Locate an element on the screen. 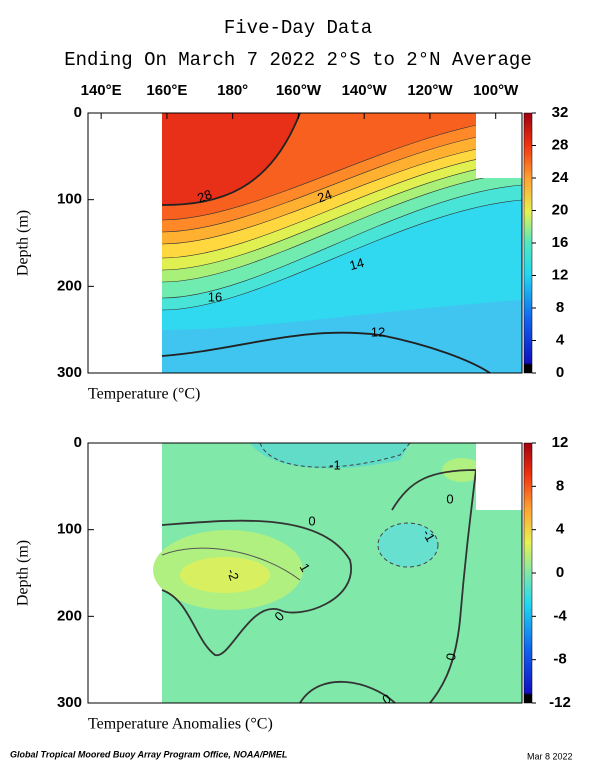  x-tick-label: 160°E is located at coordinates (166, 90).